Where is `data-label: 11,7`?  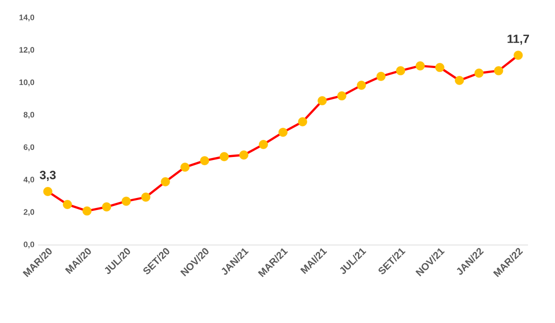
data-label: 11,7 is located at coordinates (518, 39).